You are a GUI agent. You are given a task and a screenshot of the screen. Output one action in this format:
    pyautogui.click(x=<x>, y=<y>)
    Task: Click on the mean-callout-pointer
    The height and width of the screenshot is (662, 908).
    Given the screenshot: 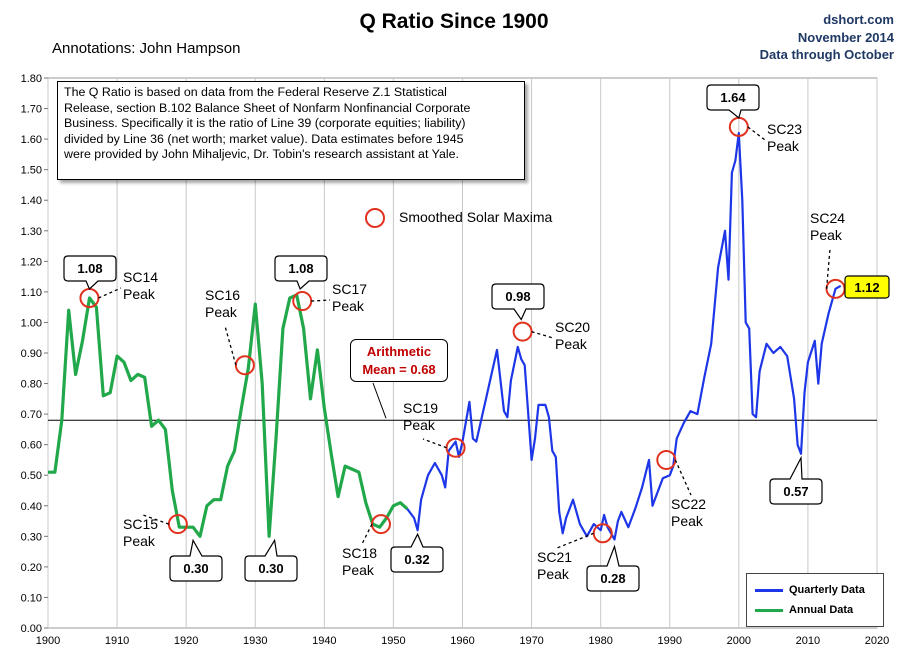 What is the action you would take?
    pyautogui.click(x=379, y=400)
    